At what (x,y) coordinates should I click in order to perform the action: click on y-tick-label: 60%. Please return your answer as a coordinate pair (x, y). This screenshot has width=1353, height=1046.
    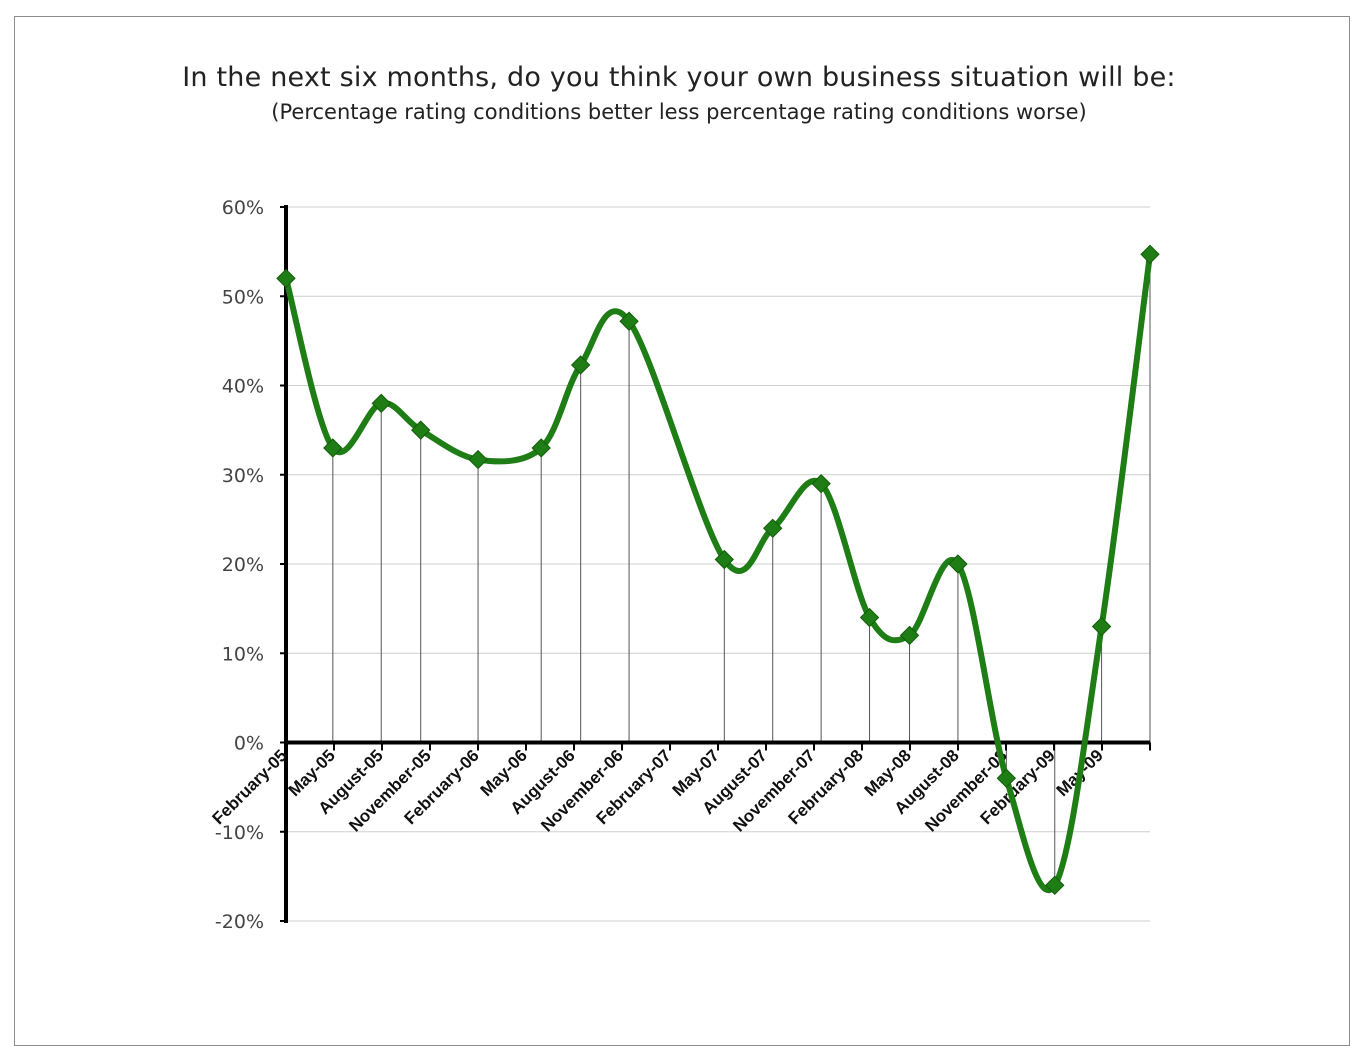
    Looking at the image, I should click on (243, 208).